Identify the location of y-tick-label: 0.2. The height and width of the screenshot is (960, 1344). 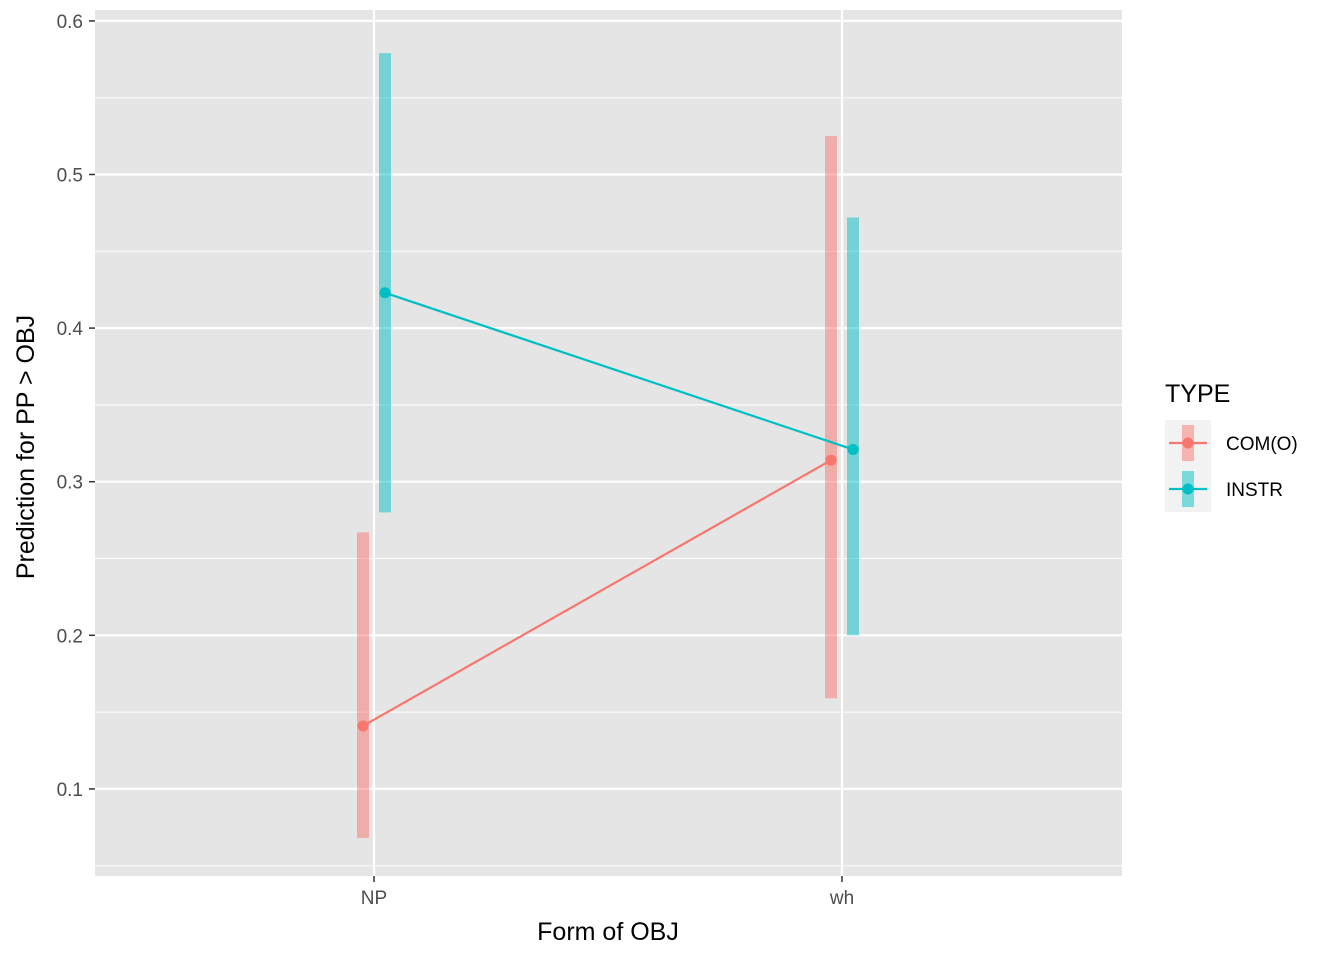
(70, 636).